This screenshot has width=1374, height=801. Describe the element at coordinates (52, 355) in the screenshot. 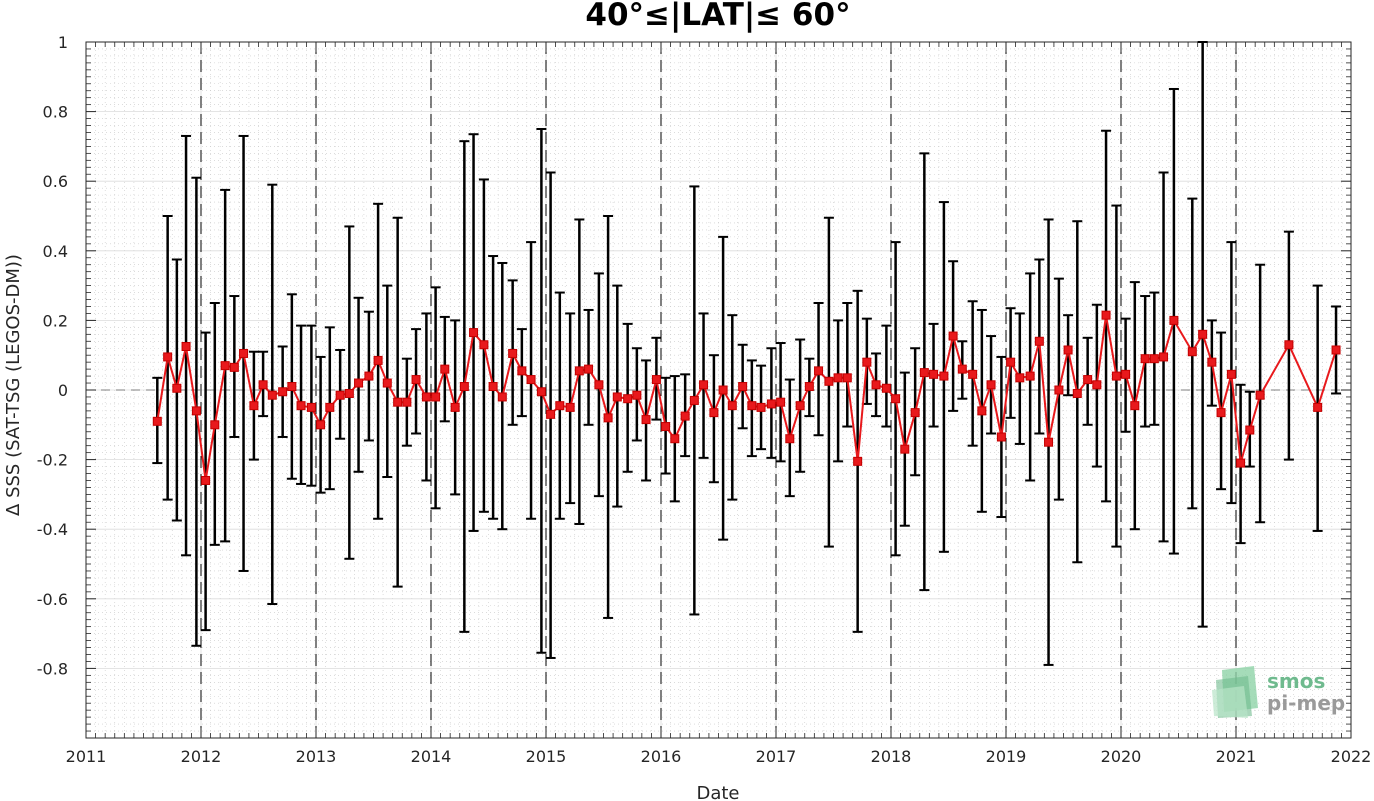

I see `y-axis-tick-labels: -0.8 -0.6 -0.4 -0.2 0 0.2 0.4 0.6 0.8 1` at that location.